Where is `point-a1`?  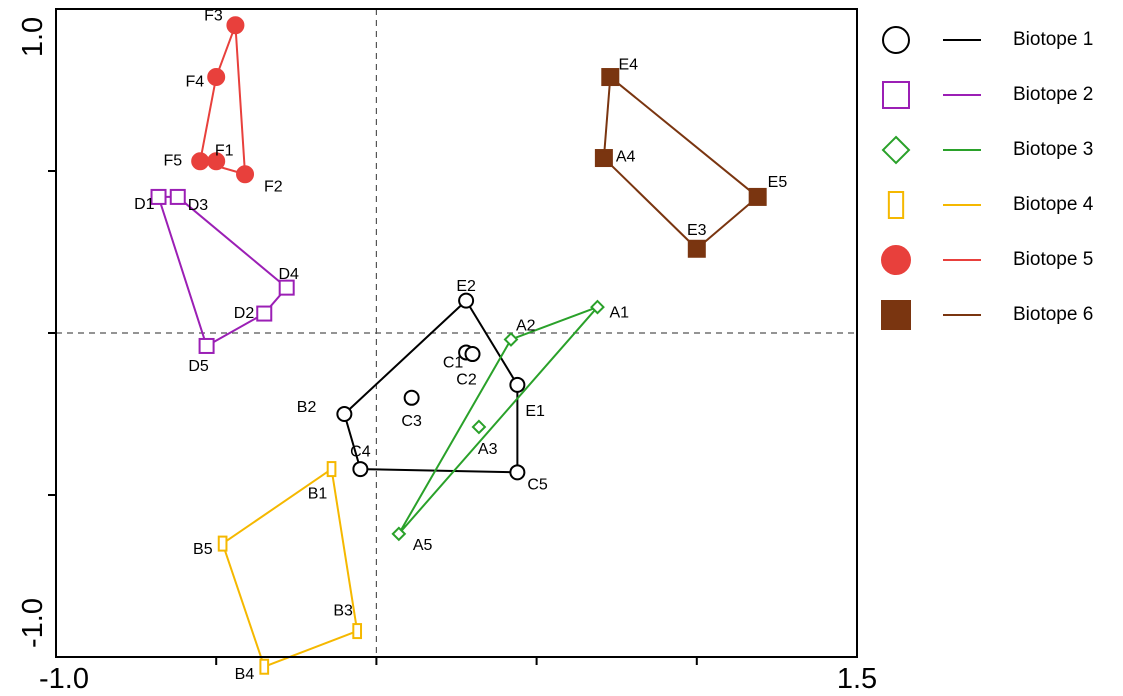
point-a1 is located at coordinates (597, 307).